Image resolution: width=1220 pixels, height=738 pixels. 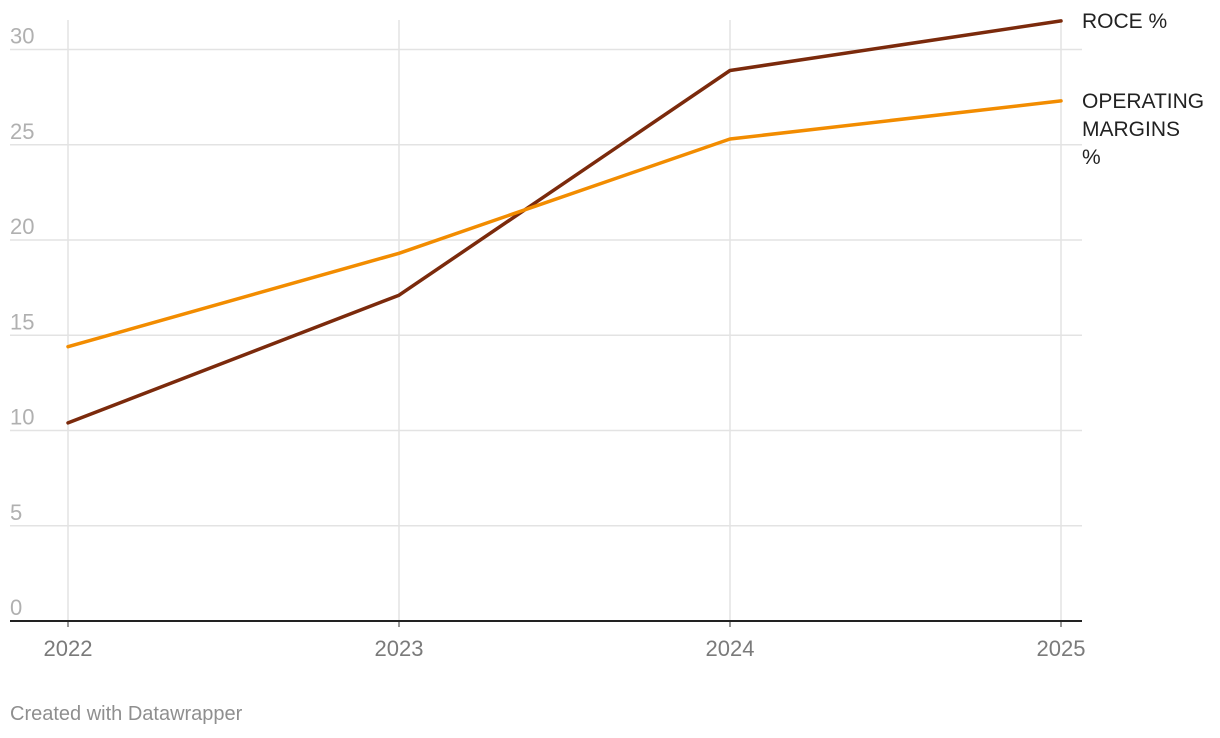 I want to click on y-axis-labels: 0 5 10 15 20 25 30, so click(x=22, y=322).